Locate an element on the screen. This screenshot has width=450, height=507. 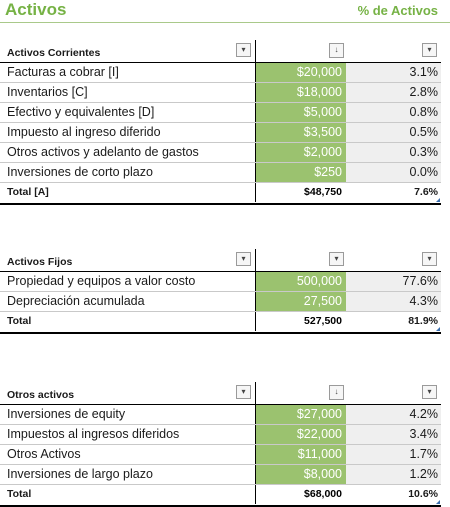
table-row: Efectivo y equivalentes [D] $5,000 0.8% is located at coordinates (220, 113).